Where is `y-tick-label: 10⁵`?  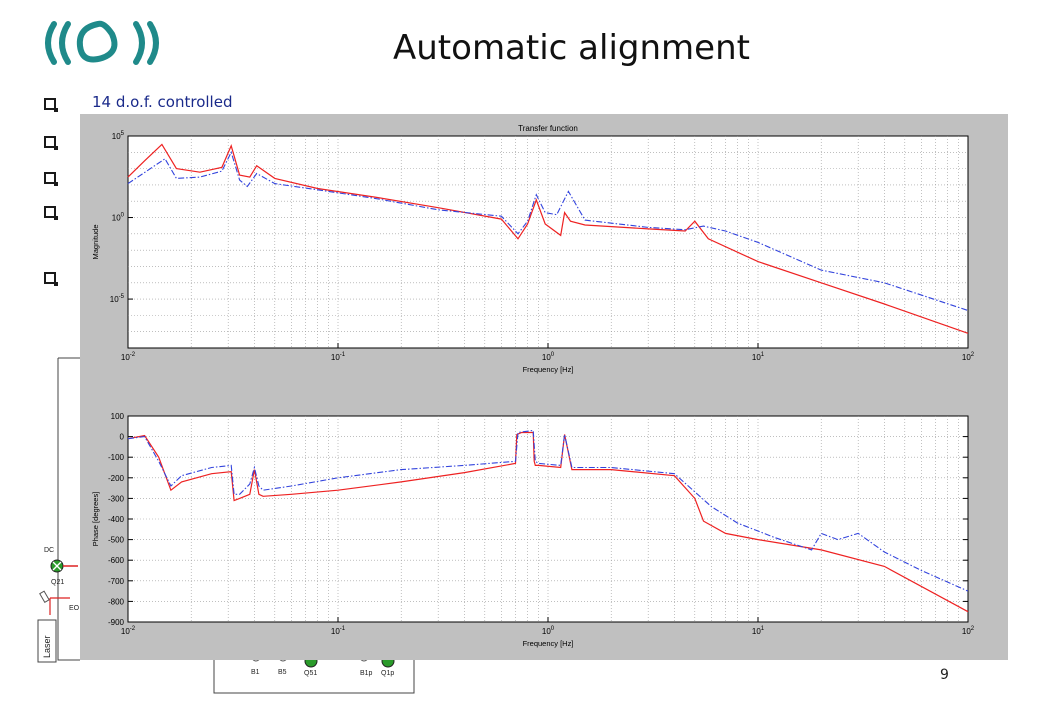
y-tick-label: 10⁵ is located at coordinates (118, 136).